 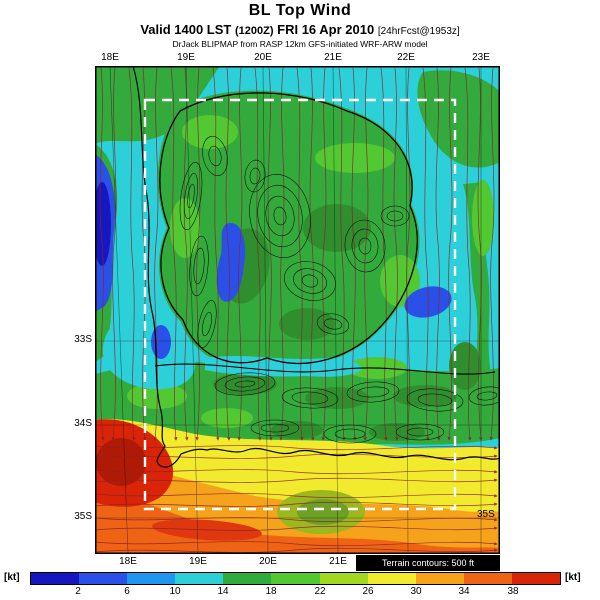 What do you see at coordinates (368, 591) in the screenshot?
I see `colorbar-tick: 26` at bounding box center [368, 591].